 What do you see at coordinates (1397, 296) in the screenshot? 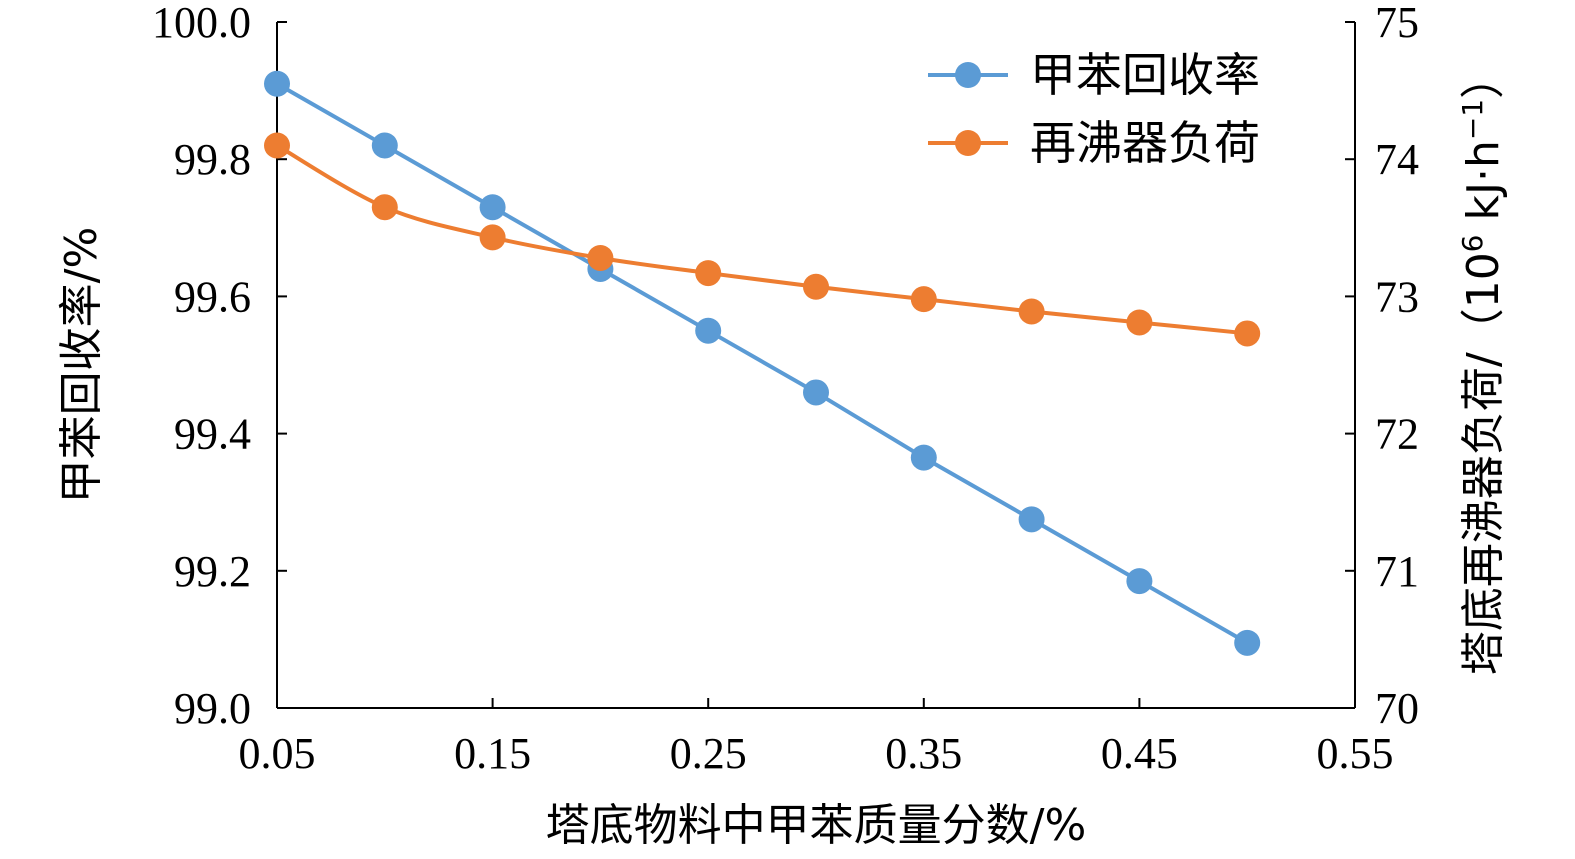
I see `right-y-tick-label: 73` at bounding box center [1397, 296].